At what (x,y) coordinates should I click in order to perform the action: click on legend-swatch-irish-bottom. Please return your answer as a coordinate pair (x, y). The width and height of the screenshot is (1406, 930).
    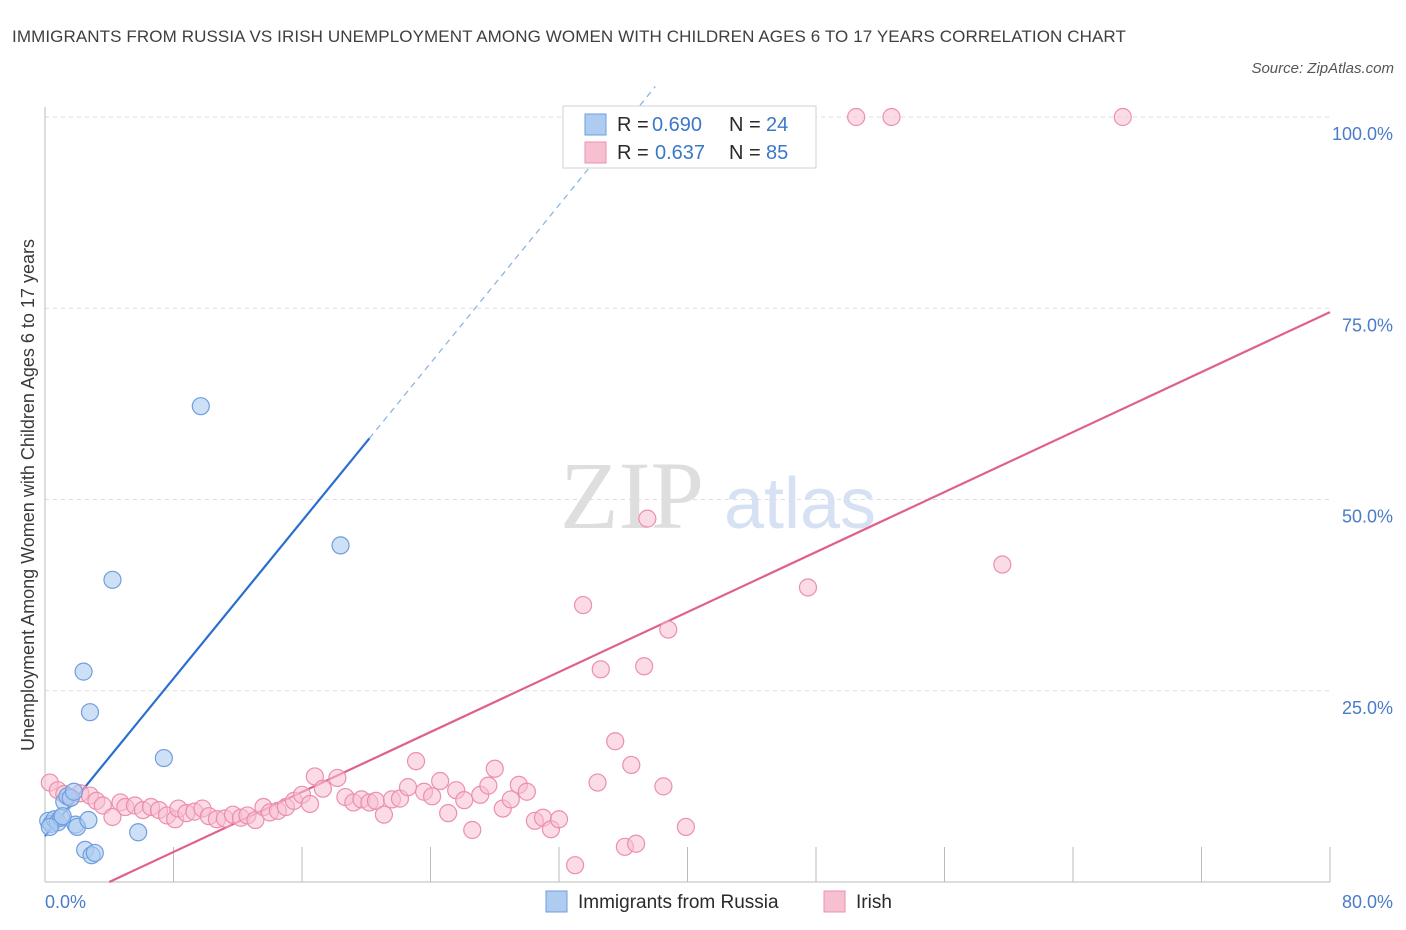
    Looking at the image, I should click on (834, 901).